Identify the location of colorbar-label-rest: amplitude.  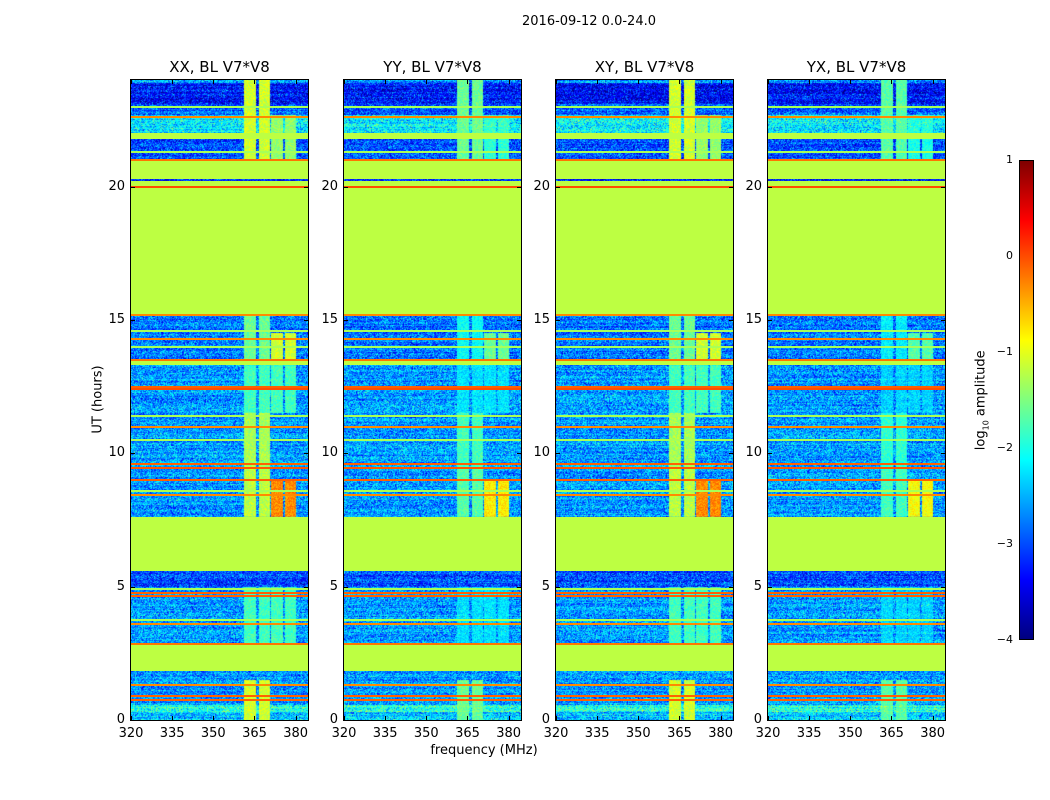
(981, 385).